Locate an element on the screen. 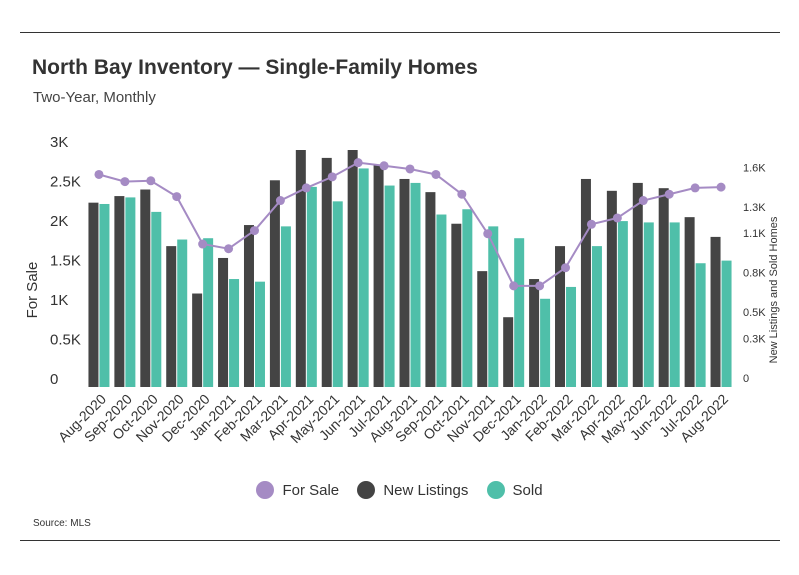  top-rule is located at coordinates (400, 32).